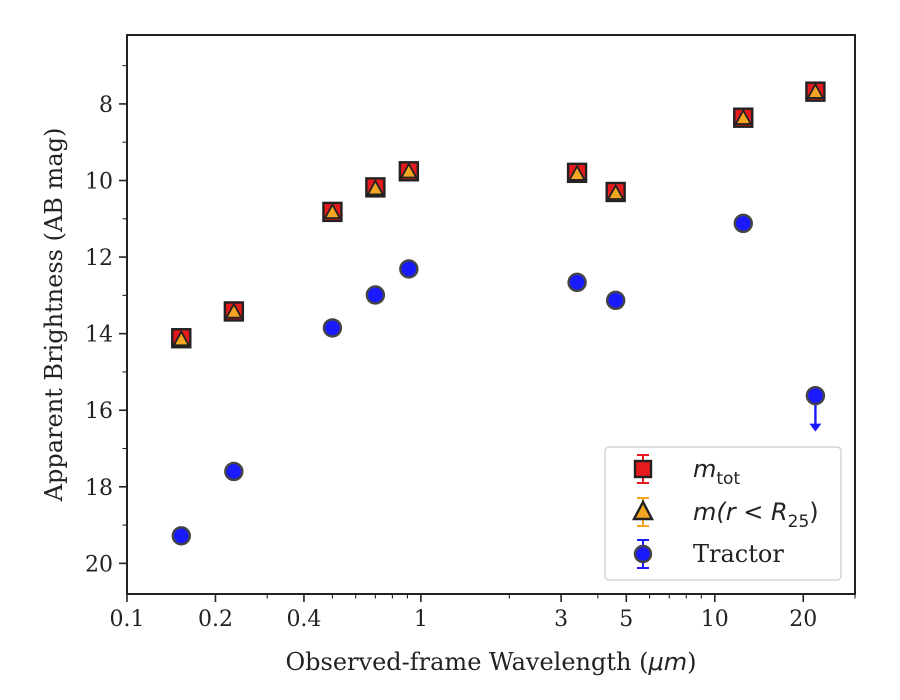 This screenshot has width=900, height=700. Describe the element at coordinates (99, 258) in the screenshot. I see `y-tick-label: 12` at that location.